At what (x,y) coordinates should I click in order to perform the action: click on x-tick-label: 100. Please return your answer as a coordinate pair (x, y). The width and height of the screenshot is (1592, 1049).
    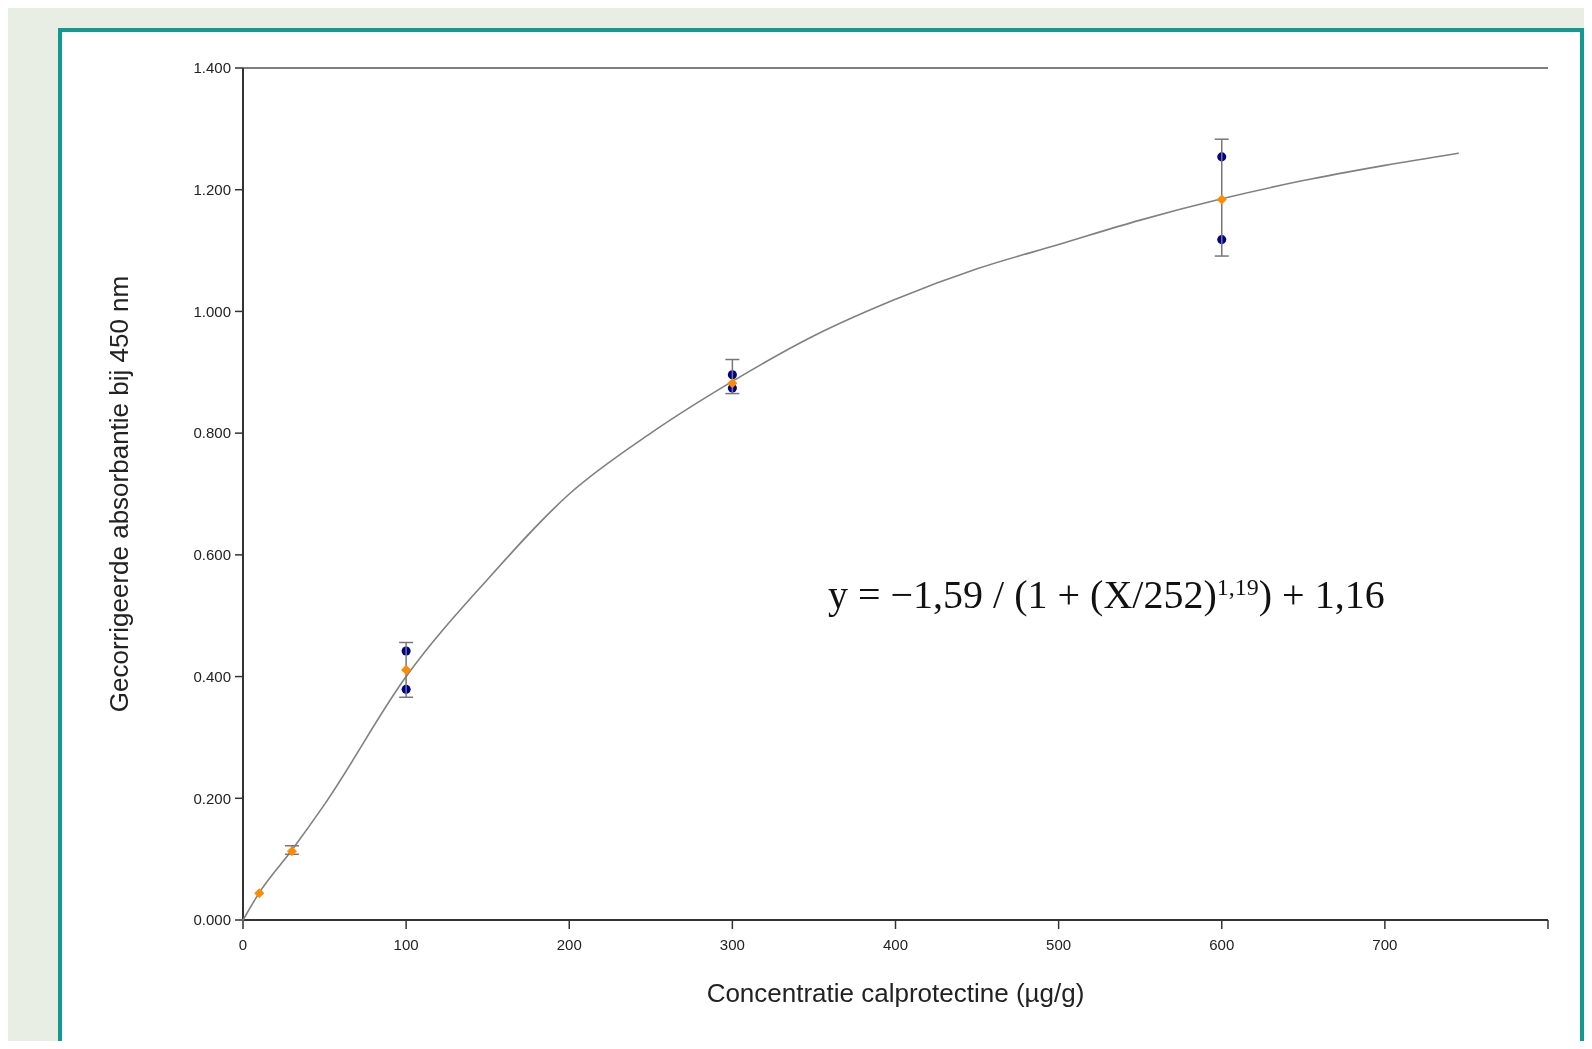
    Looking at the image, I should click on (406, 944).